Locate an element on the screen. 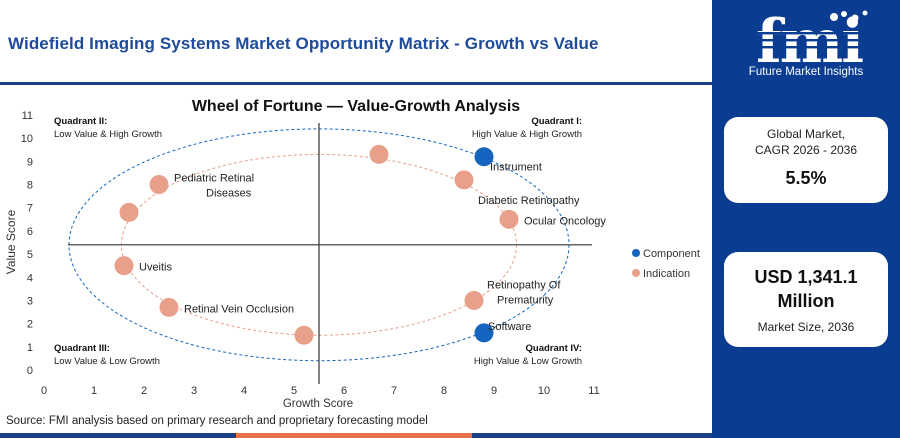 The width and height of the screenshot is (900, 438). logo-tagline: Future Market Insights is located at coordinates (806, 72).